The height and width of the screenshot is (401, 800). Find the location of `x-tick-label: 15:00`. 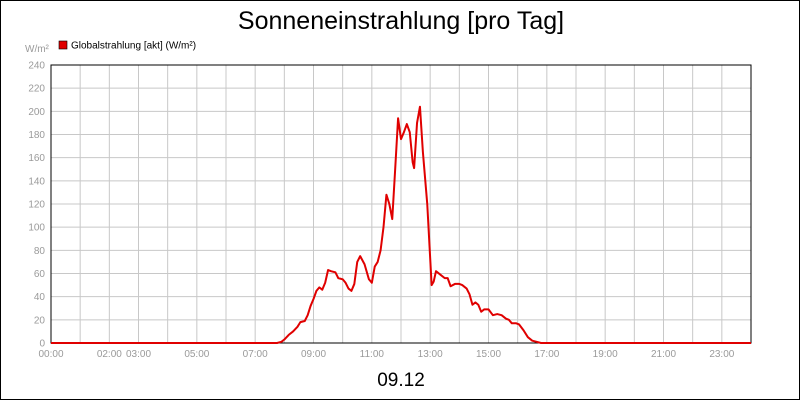

x-tick-label: 15:00 is located at coordinates (488, 354).